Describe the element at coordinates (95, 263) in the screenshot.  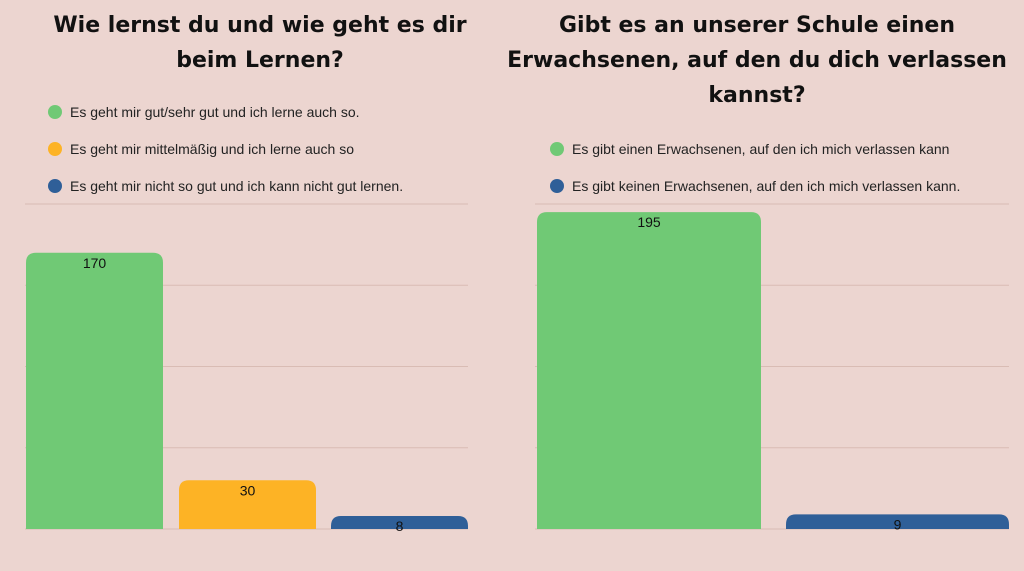
I see `data-label: 170` at that location.